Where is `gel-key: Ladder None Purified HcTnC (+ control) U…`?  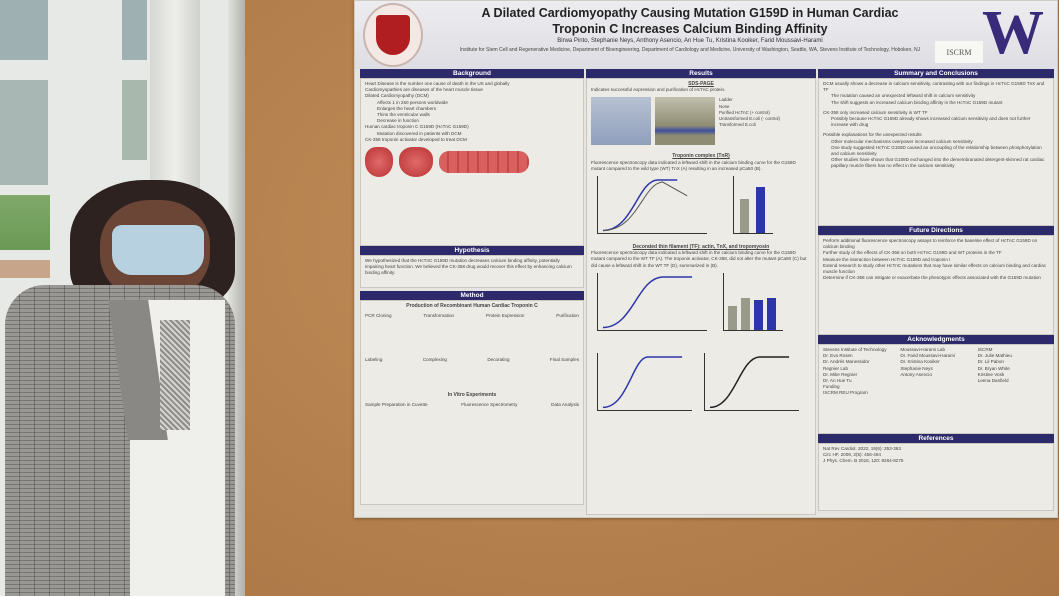
gel-key: Ladder None Purified HcTnC (+ control) U… is located at coordinates (749, 112).